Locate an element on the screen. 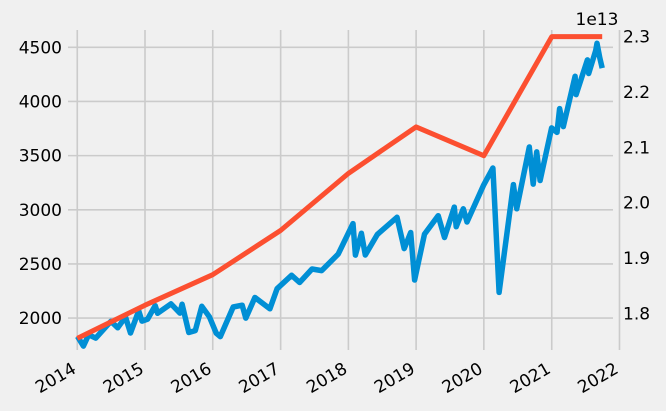  right-y-axis: 1e13 1.8 1.9 2.0 2.1 2.2 2.3 is located at coordinates (613, 167).